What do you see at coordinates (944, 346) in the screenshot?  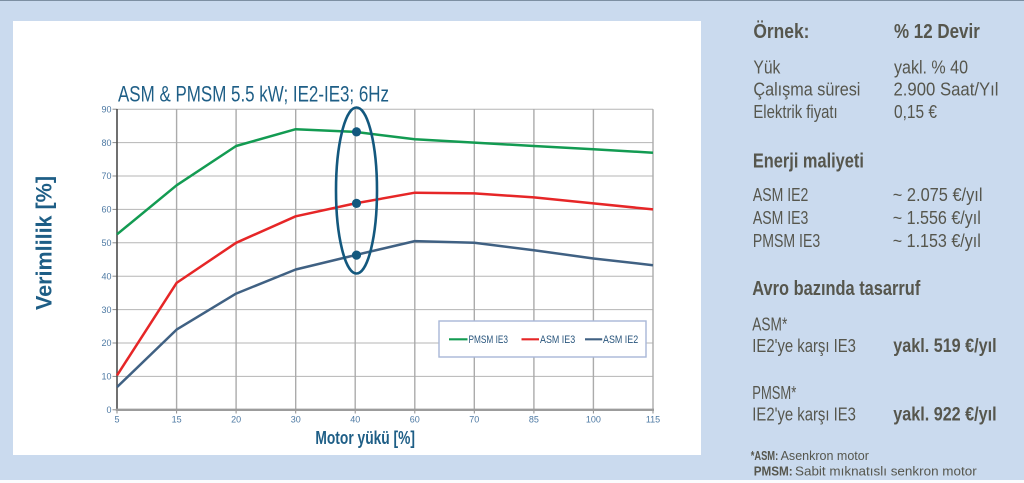 I see `svg-text: yakl. 519 €/yıl` at bounding box center [944, 346].